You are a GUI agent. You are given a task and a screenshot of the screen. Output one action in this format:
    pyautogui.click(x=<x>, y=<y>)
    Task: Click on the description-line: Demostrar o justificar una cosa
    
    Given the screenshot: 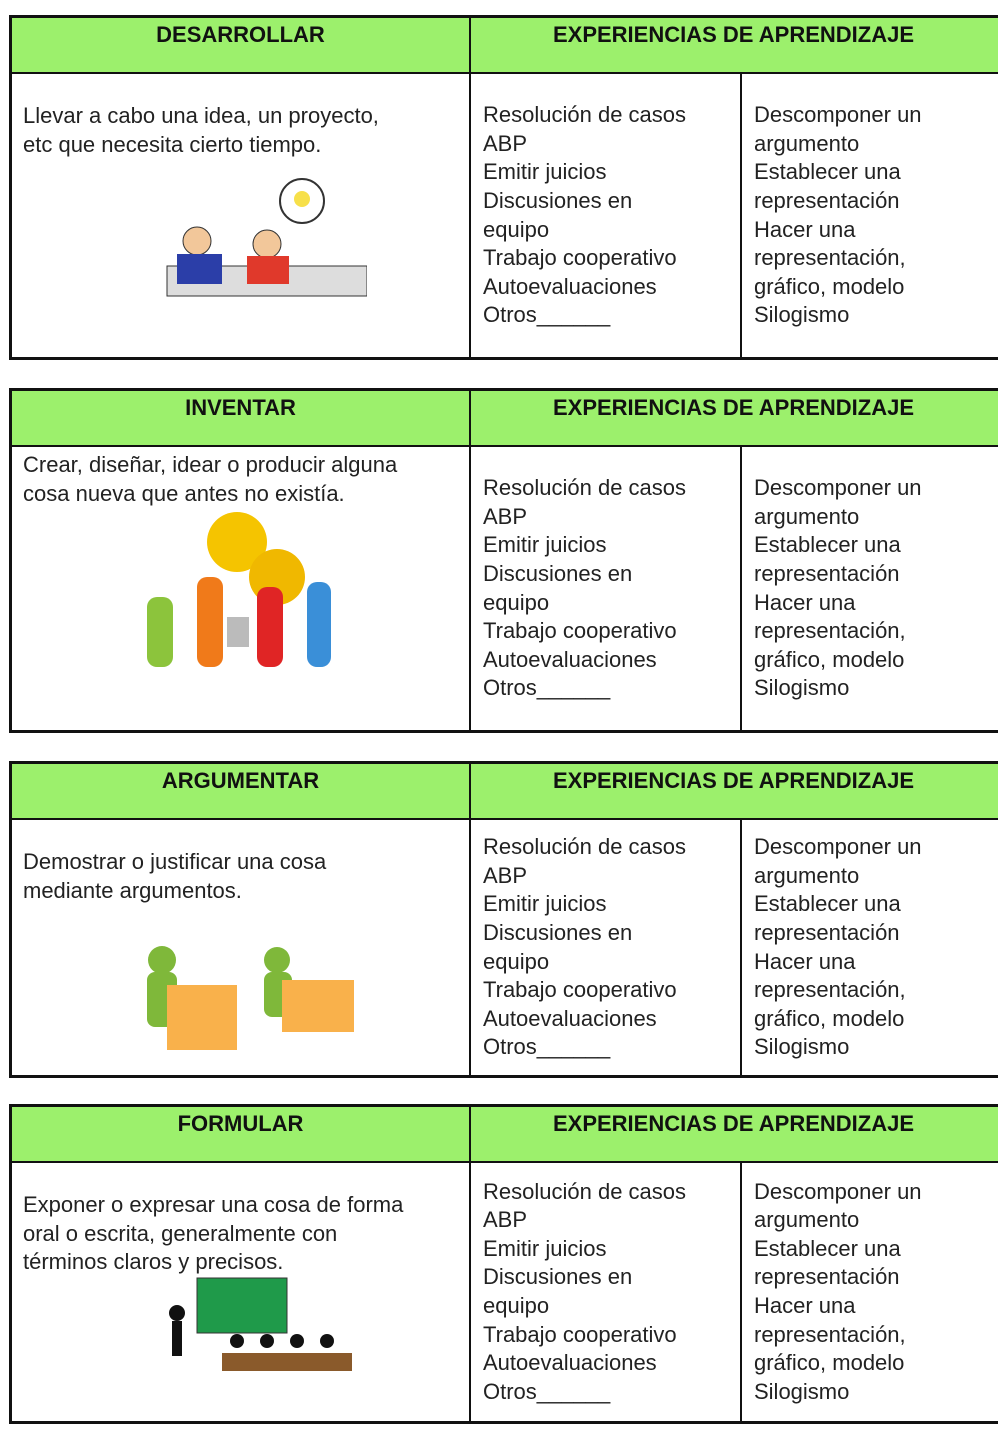 What is the action you would take?
    pyautogui.click(x=175, y=861)
    